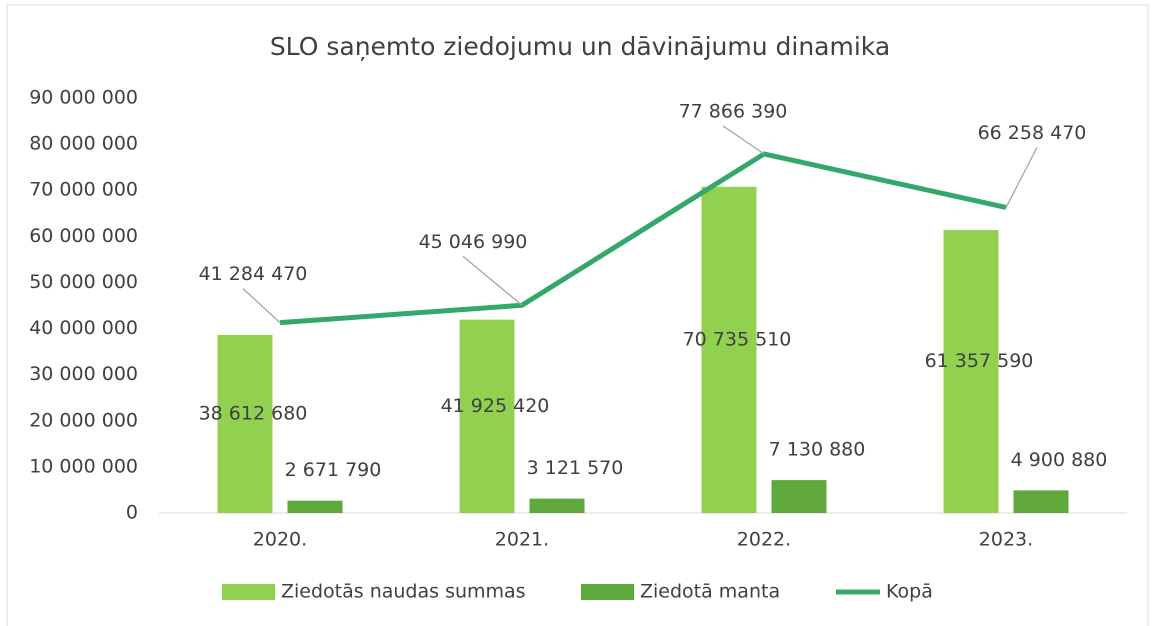 This screenshot has width=1155, height=626. What do you see at coordinates (83, 420) in the screenshot?
I see `y-tick-label: 20 000 000` at bounding box center [83, 420].